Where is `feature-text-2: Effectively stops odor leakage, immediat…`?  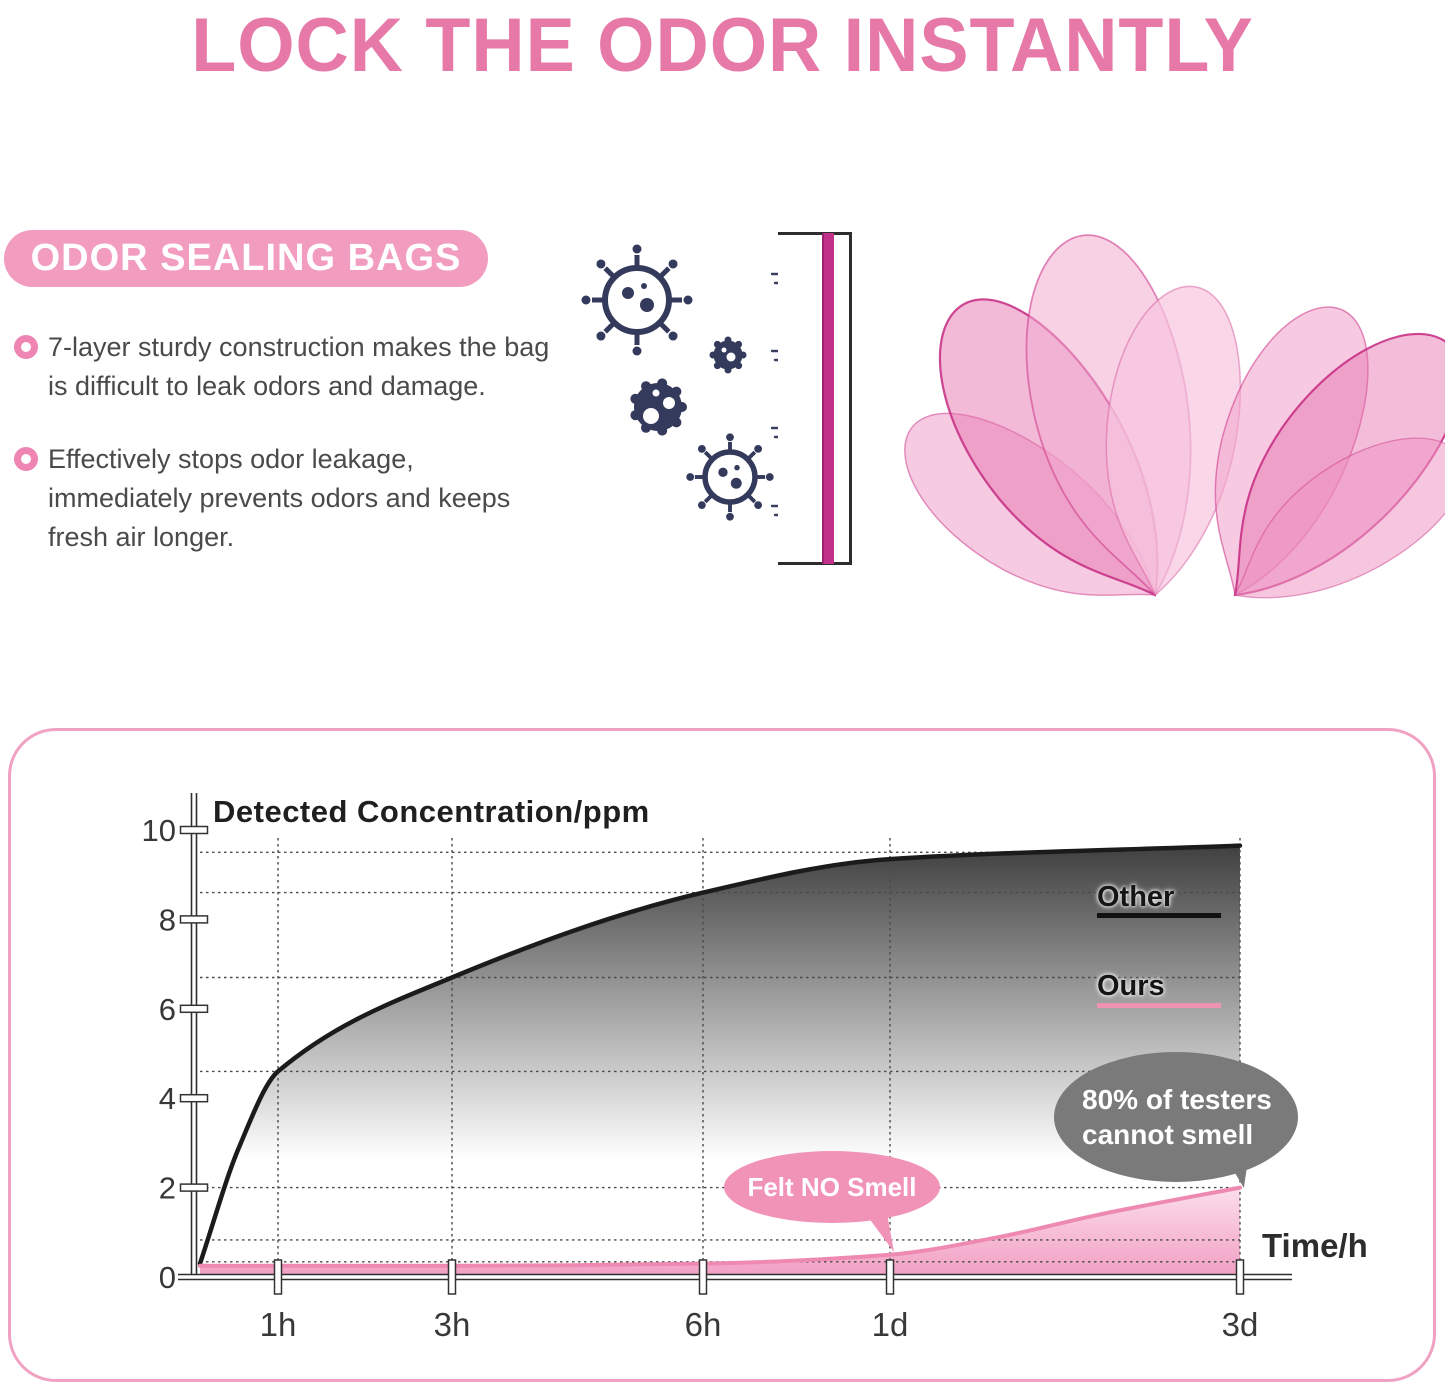
feature-text-2: Effectively stops odor leakage, immediat… is located at coordinates (279, 498).